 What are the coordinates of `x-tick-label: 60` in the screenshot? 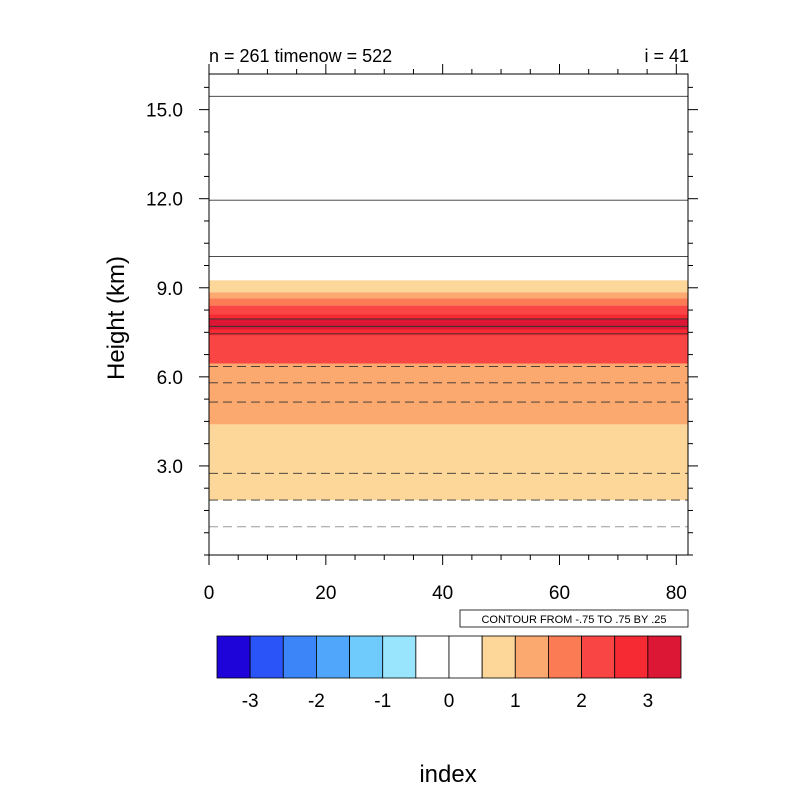 It's located at (559, 593).